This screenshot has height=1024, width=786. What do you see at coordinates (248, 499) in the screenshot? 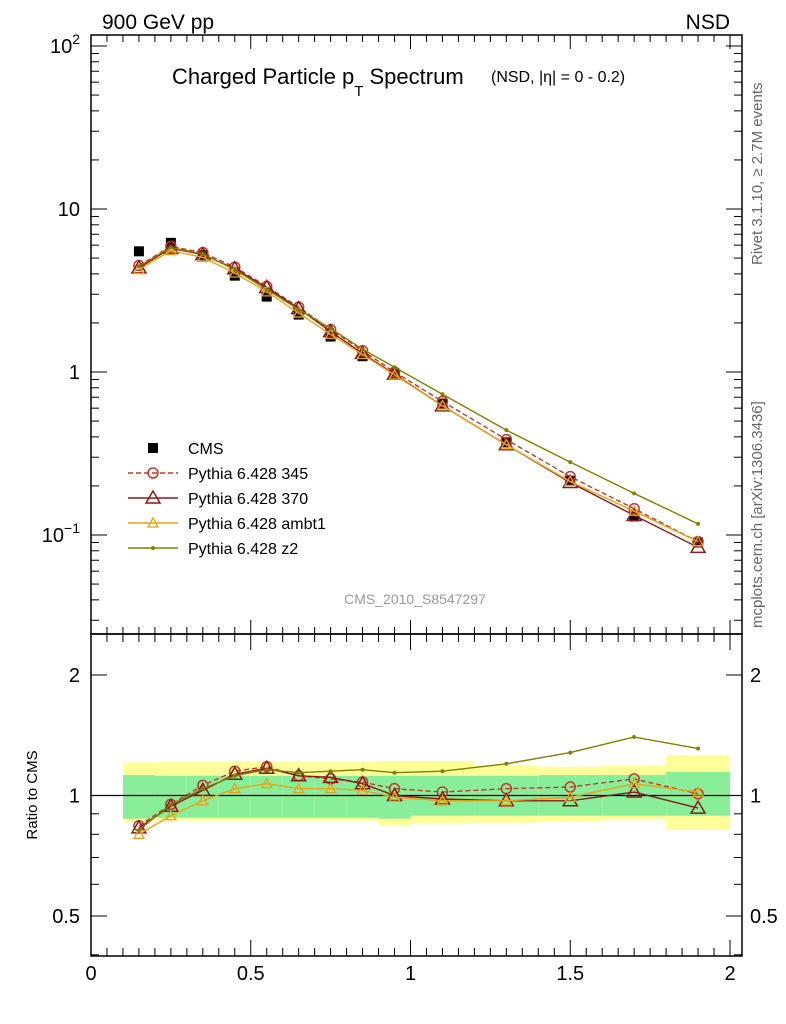
I see `legend-label-pythia-6-428-370: Pythia 6.428 370` at bounding box center [248, 499].